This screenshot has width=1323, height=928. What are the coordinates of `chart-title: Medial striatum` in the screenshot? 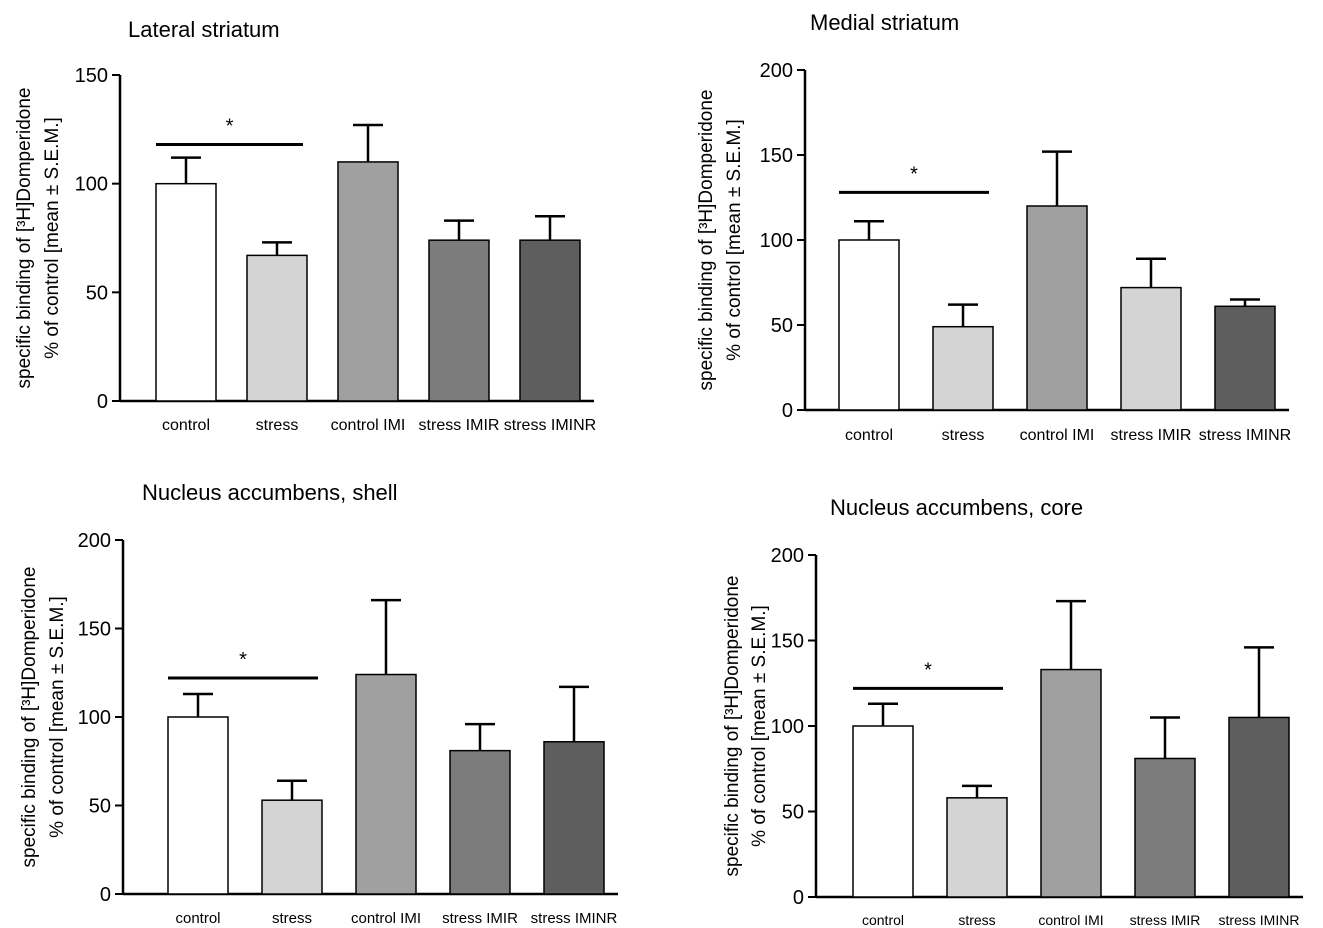 It's located at (884, 22).